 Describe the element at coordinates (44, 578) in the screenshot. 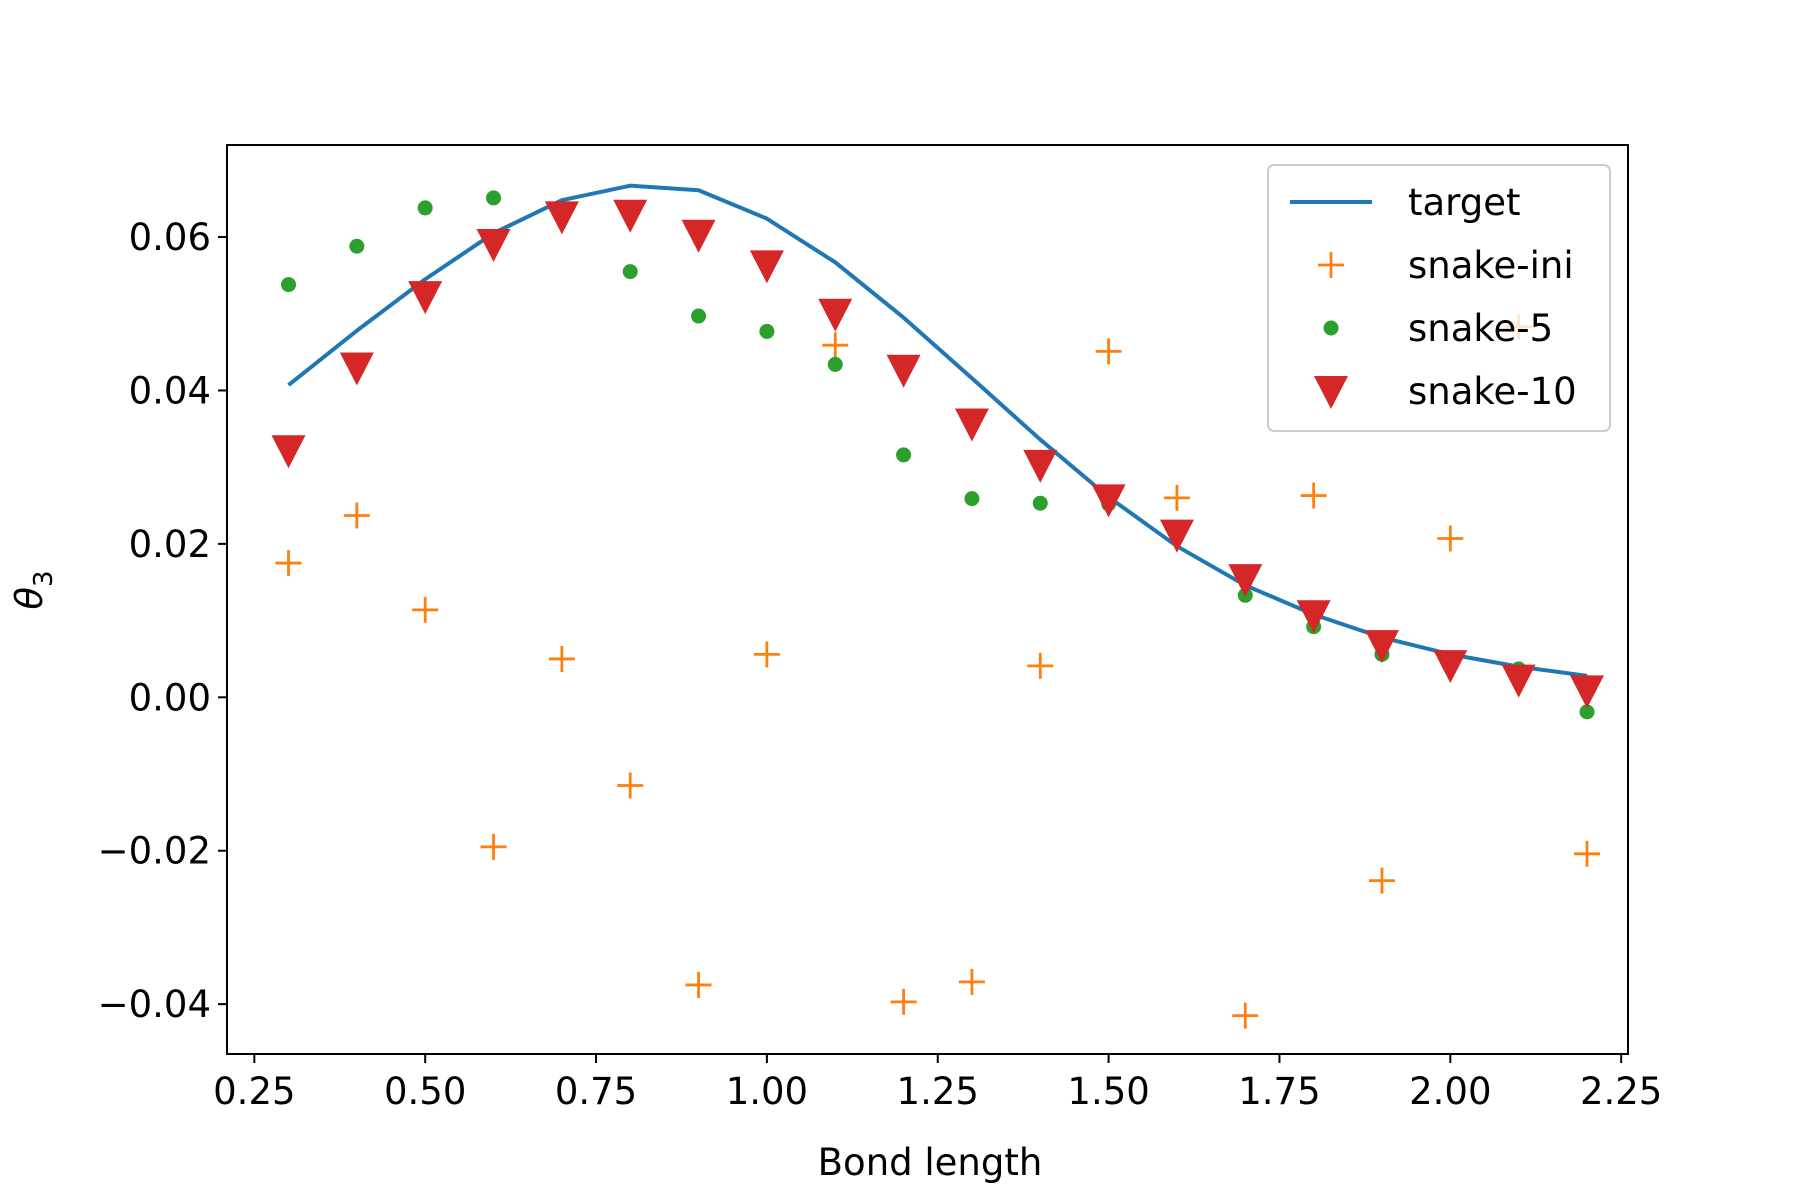

I see `y-axis-label-subscript: 3` at that location.